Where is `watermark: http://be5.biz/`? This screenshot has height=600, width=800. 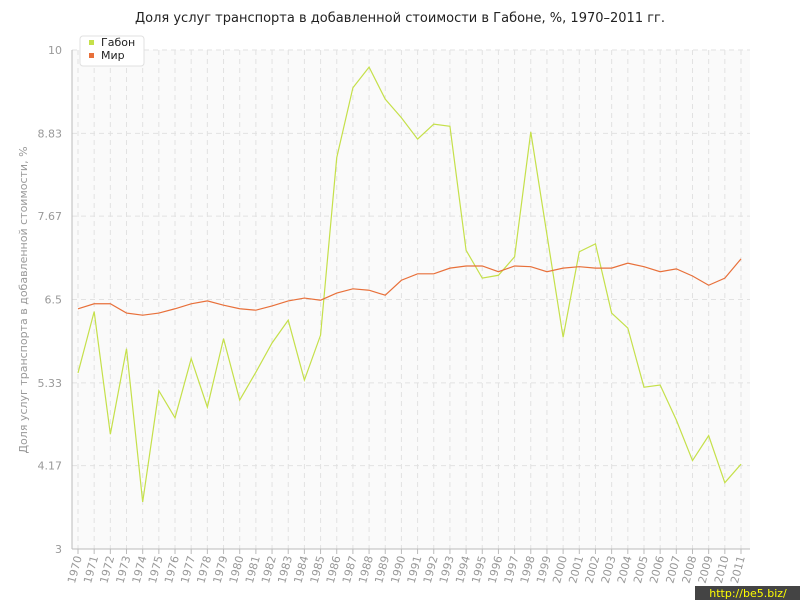
watermark: http://be5.biz/ is located at coordinates (748, 593).